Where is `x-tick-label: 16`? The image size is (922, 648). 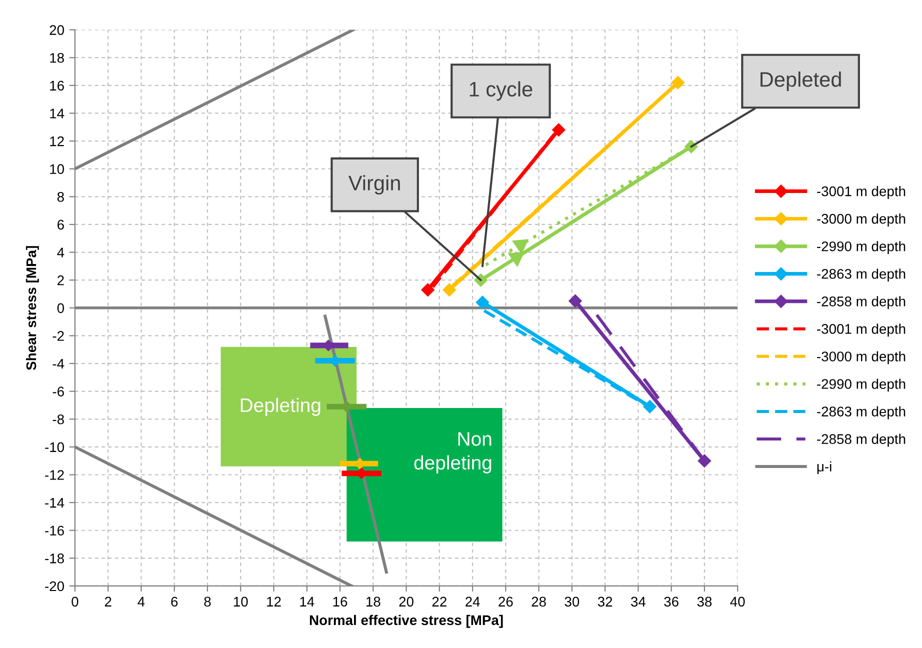 x-tick-label: 16 is located at coordinates (340, 601).